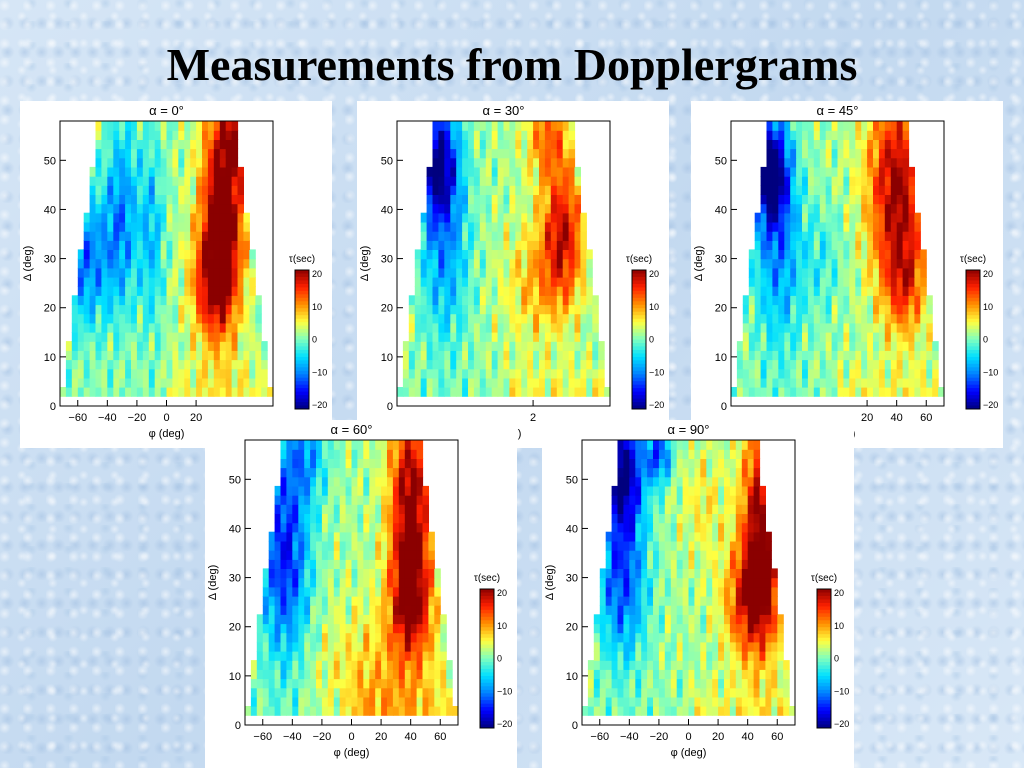  Describe the element at coordinates (50, 309) in the screenshot. I see `y-tick-label: 20` at that location.